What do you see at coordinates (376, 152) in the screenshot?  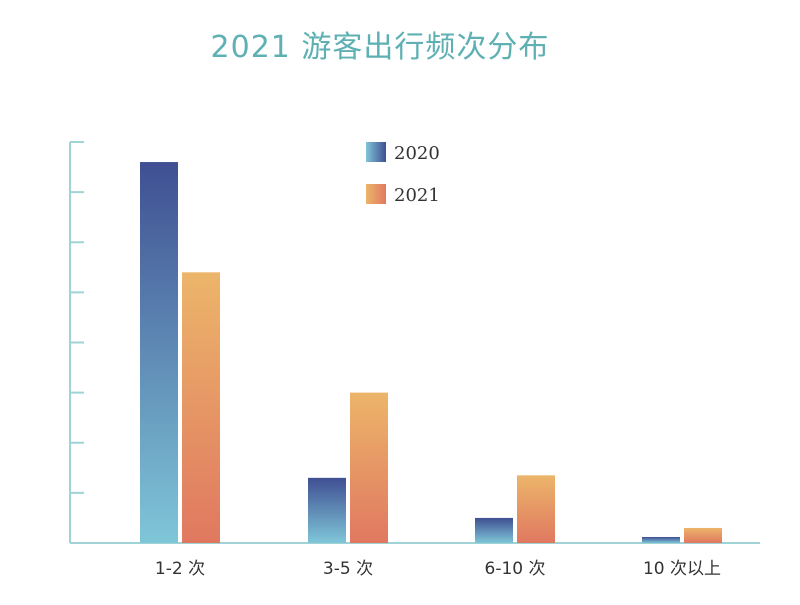 I see `legend-swatch-2020` at bounding box center [376, 152].